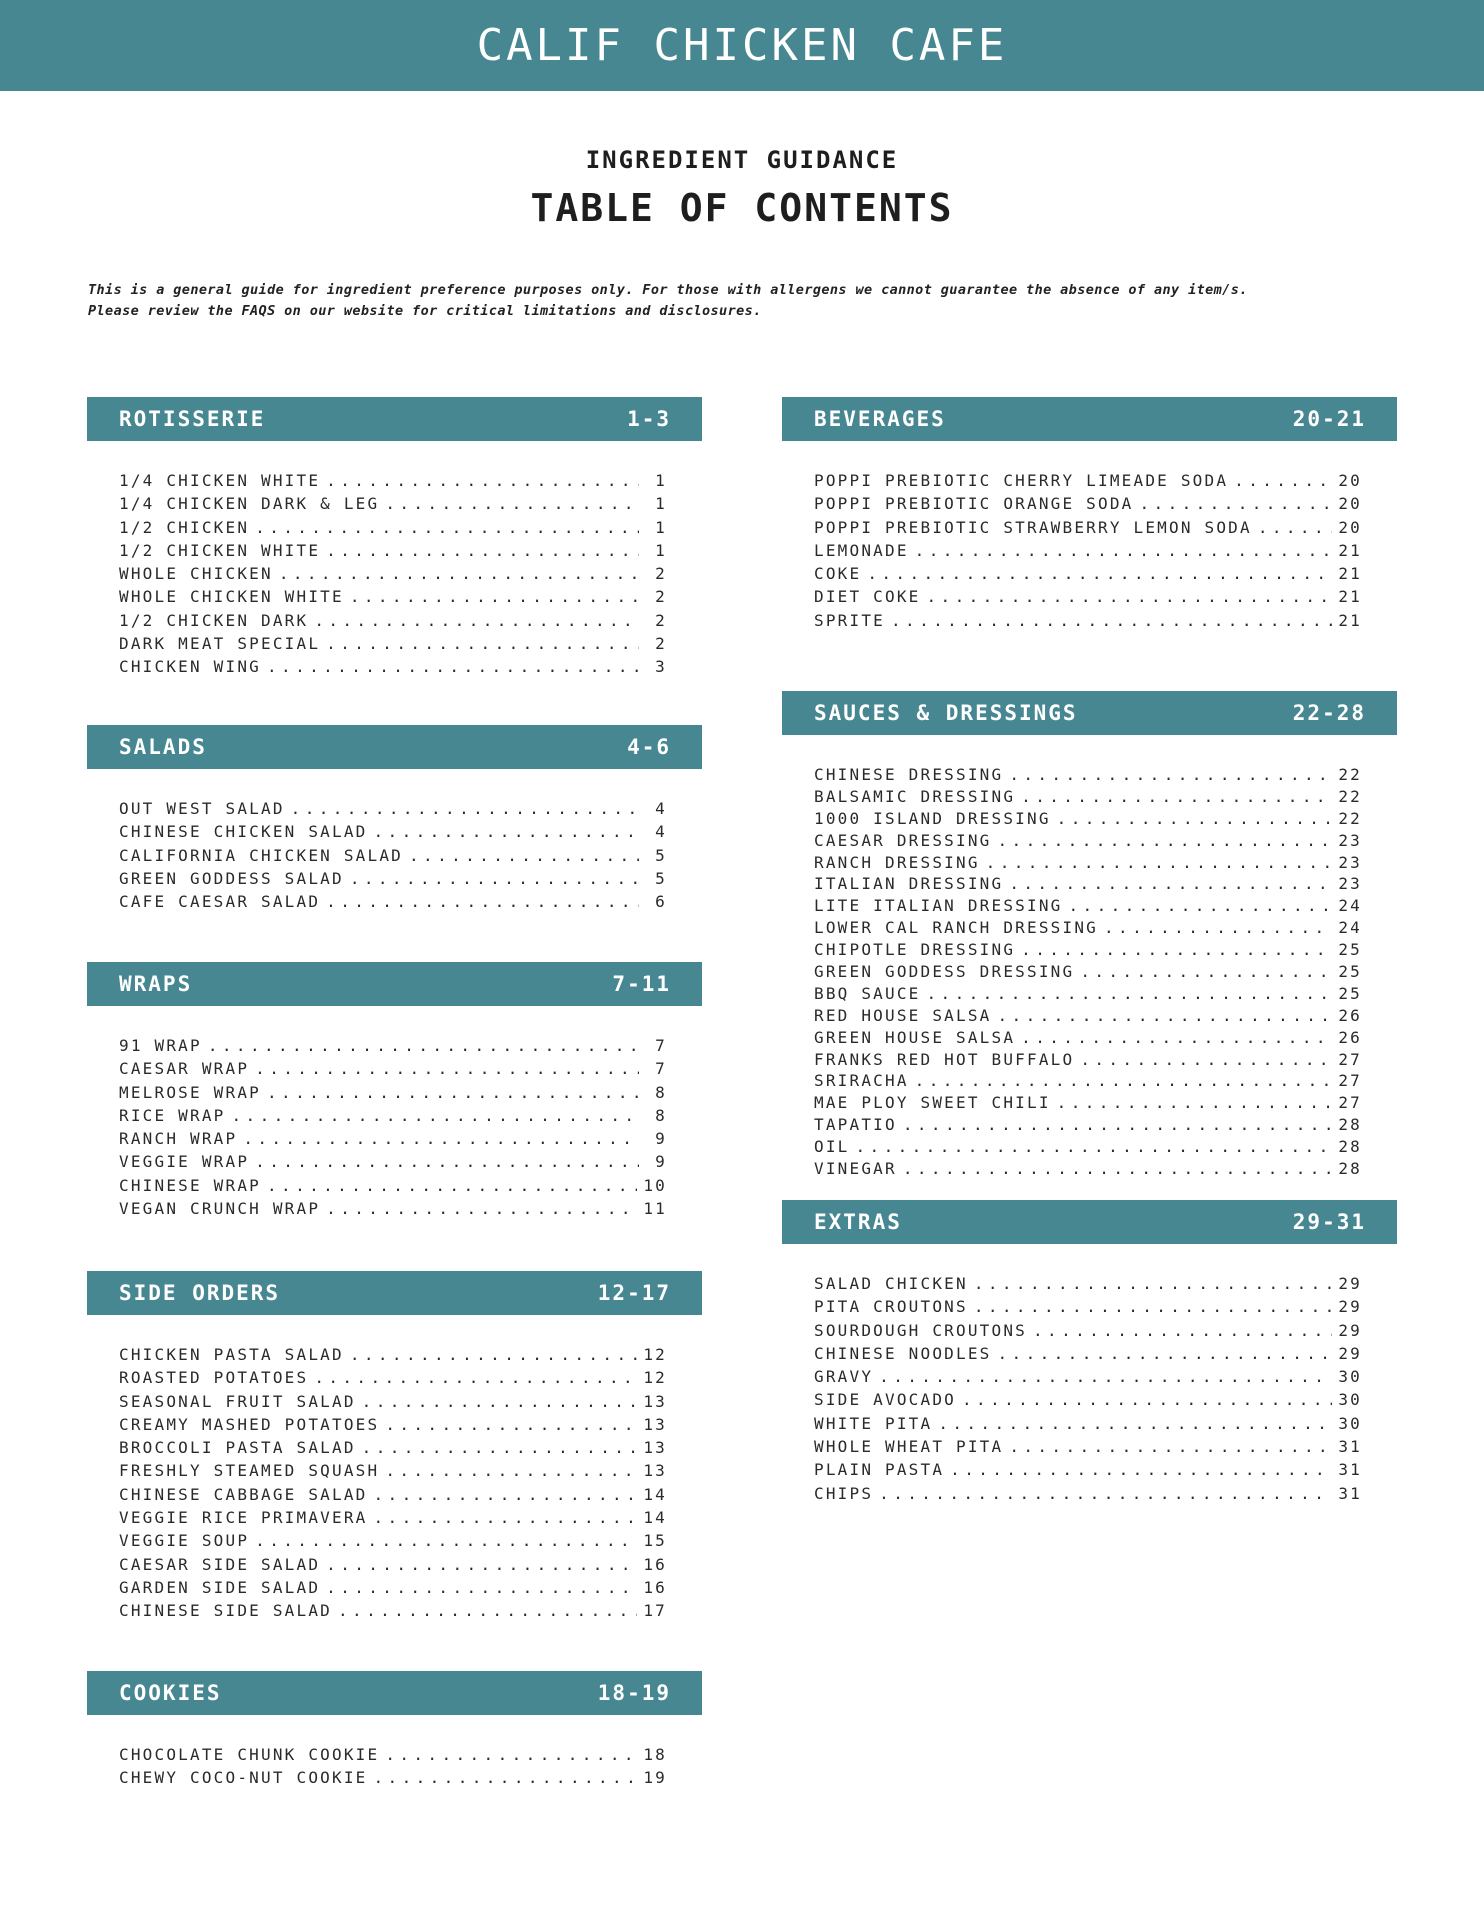  Describe the element at coordinates (1088, 1332) in the screenshot. I see `toc-entry: SOURDOUGH CROUTONS 29` at that location.